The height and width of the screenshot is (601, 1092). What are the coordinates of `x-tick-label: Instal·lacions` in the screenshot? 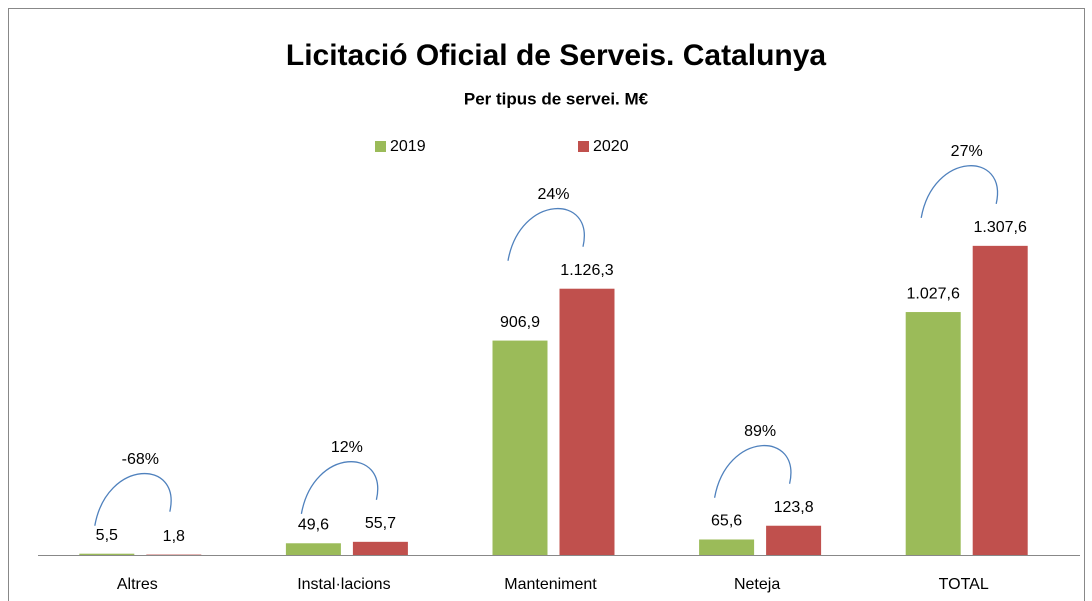 It's located at (343, 584).